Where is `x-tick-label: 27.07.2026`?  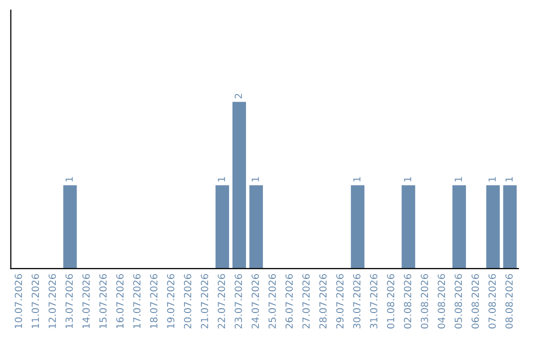 x-tick-label: 27.07.2026 is located at coordinates (306, 301).